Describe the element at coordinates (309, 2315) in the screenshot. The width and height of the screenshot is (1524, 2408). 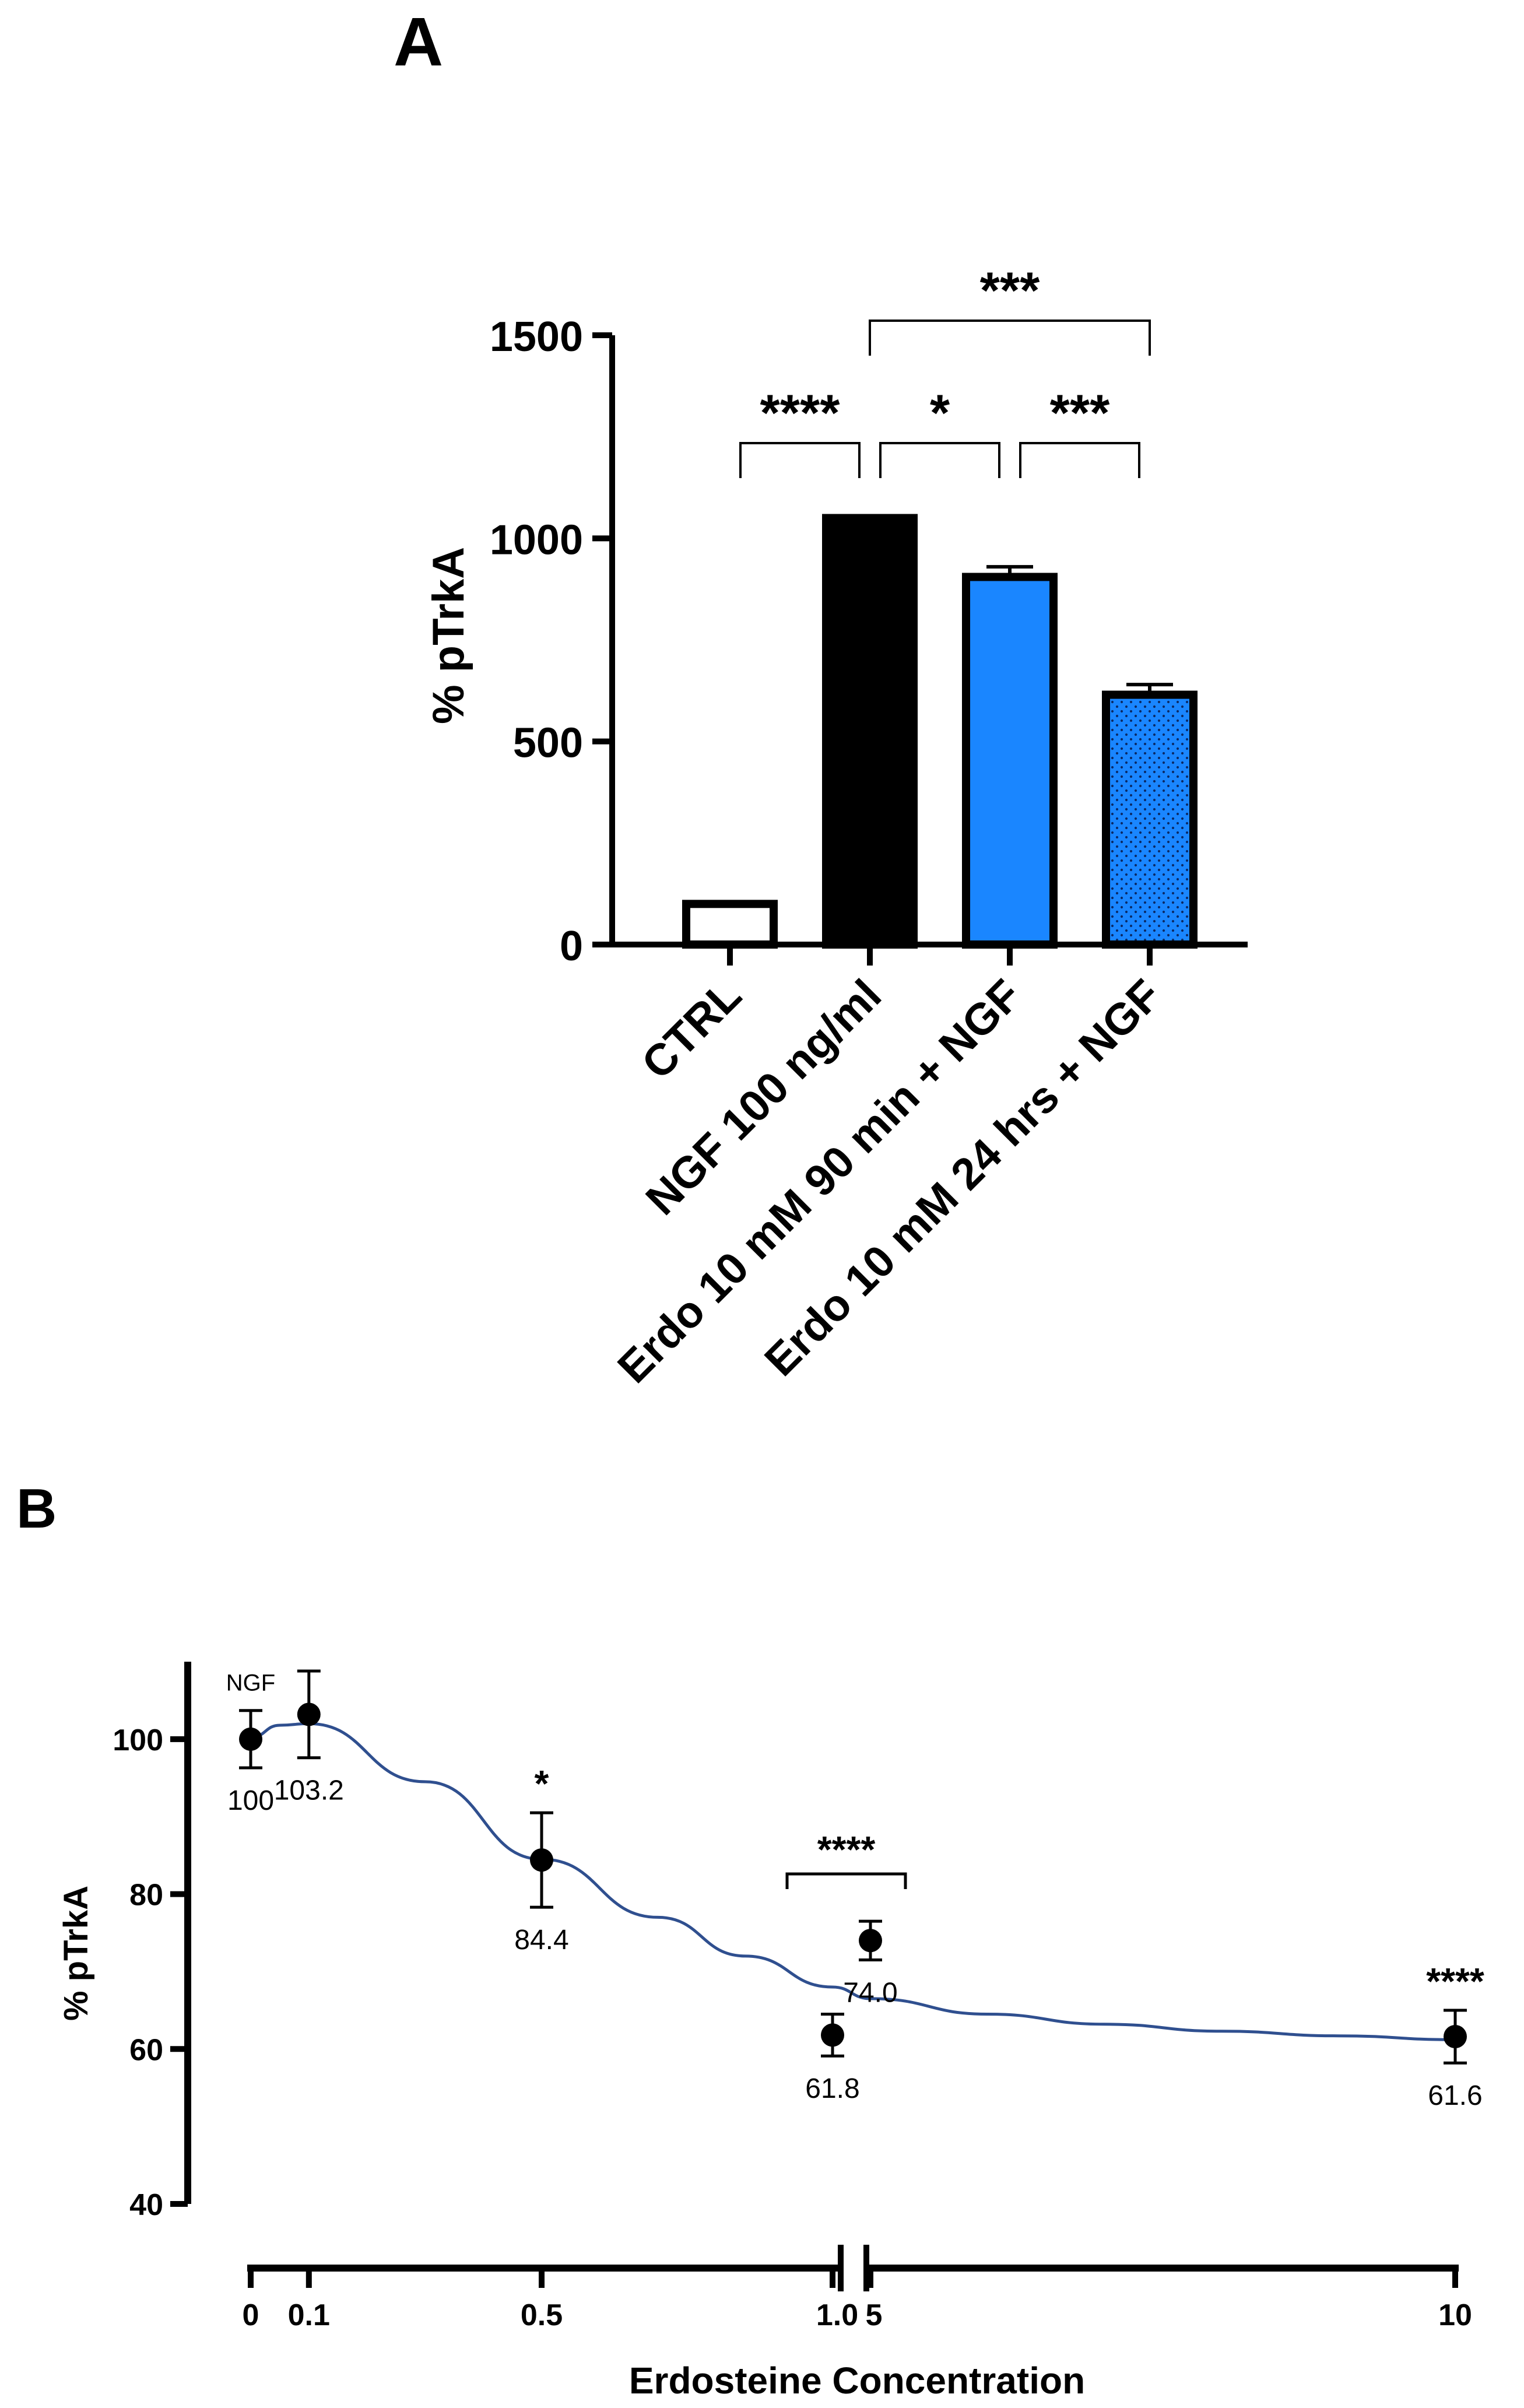
I see `b-x-tick-label: 0.1` at that location.